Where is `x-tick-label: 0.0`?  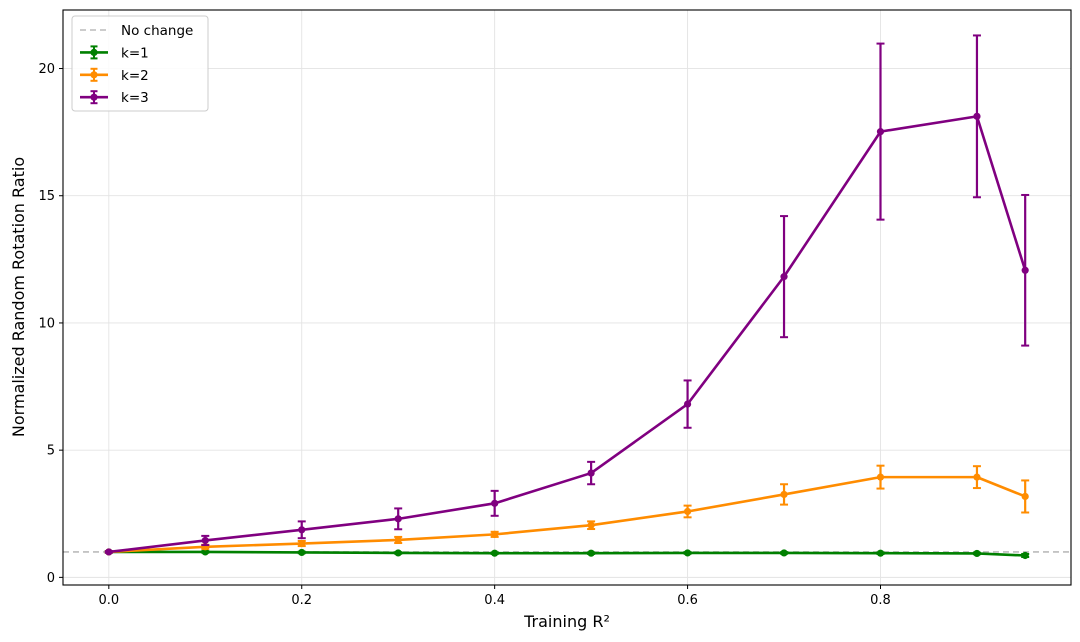 x-tick-label: 0.0 is located at coordinates (108, 600).